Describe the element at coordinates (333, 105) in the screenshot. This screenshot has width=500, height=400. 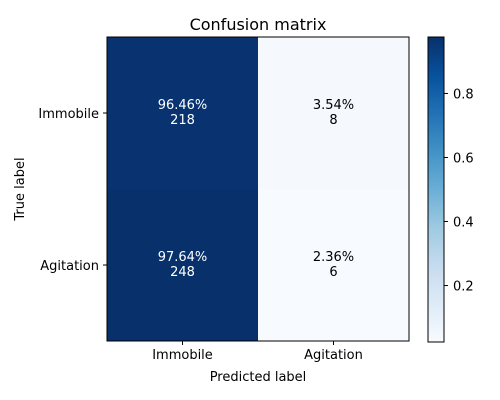
I see `cell-value-label: 3.54%` at that location.